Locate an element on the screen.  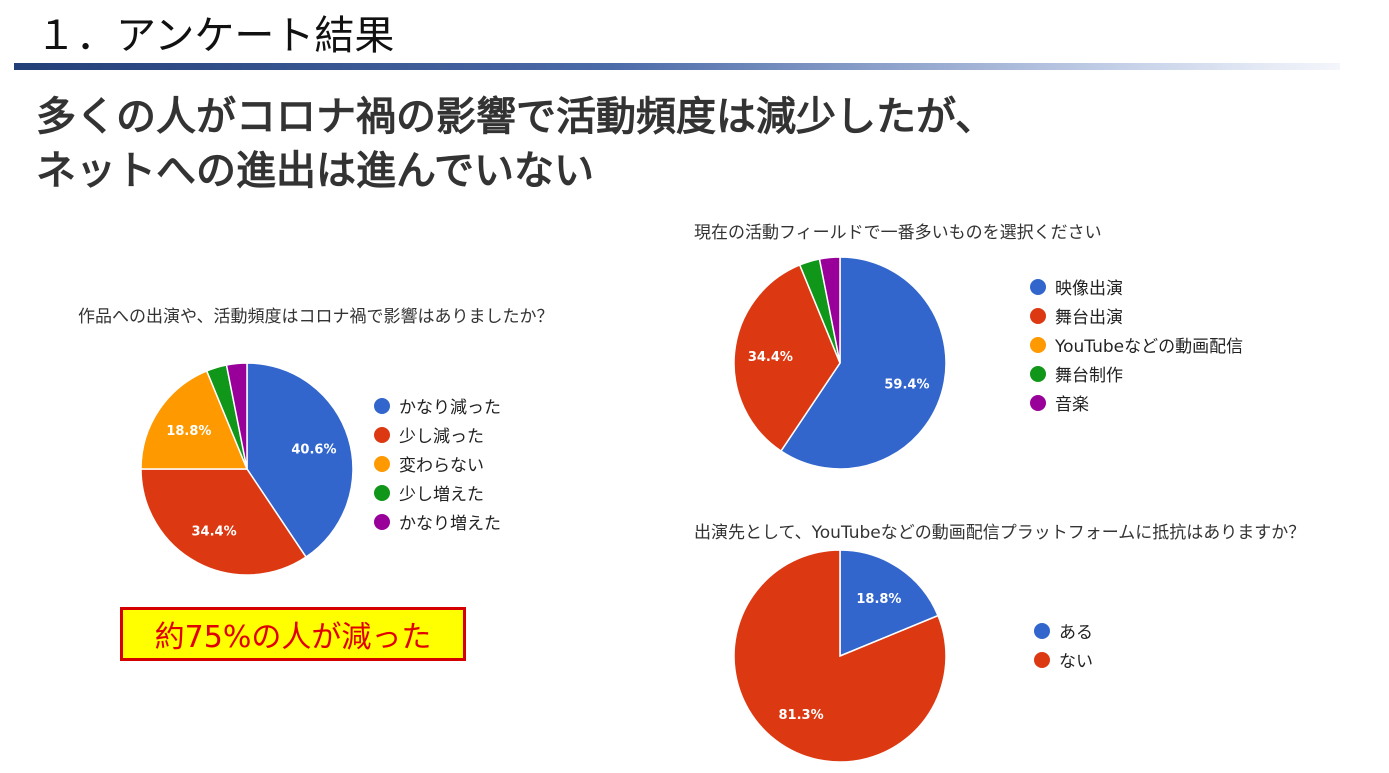
chart-2-legend-item-4: 舞台制作 is located at coordinates (1136, 373).